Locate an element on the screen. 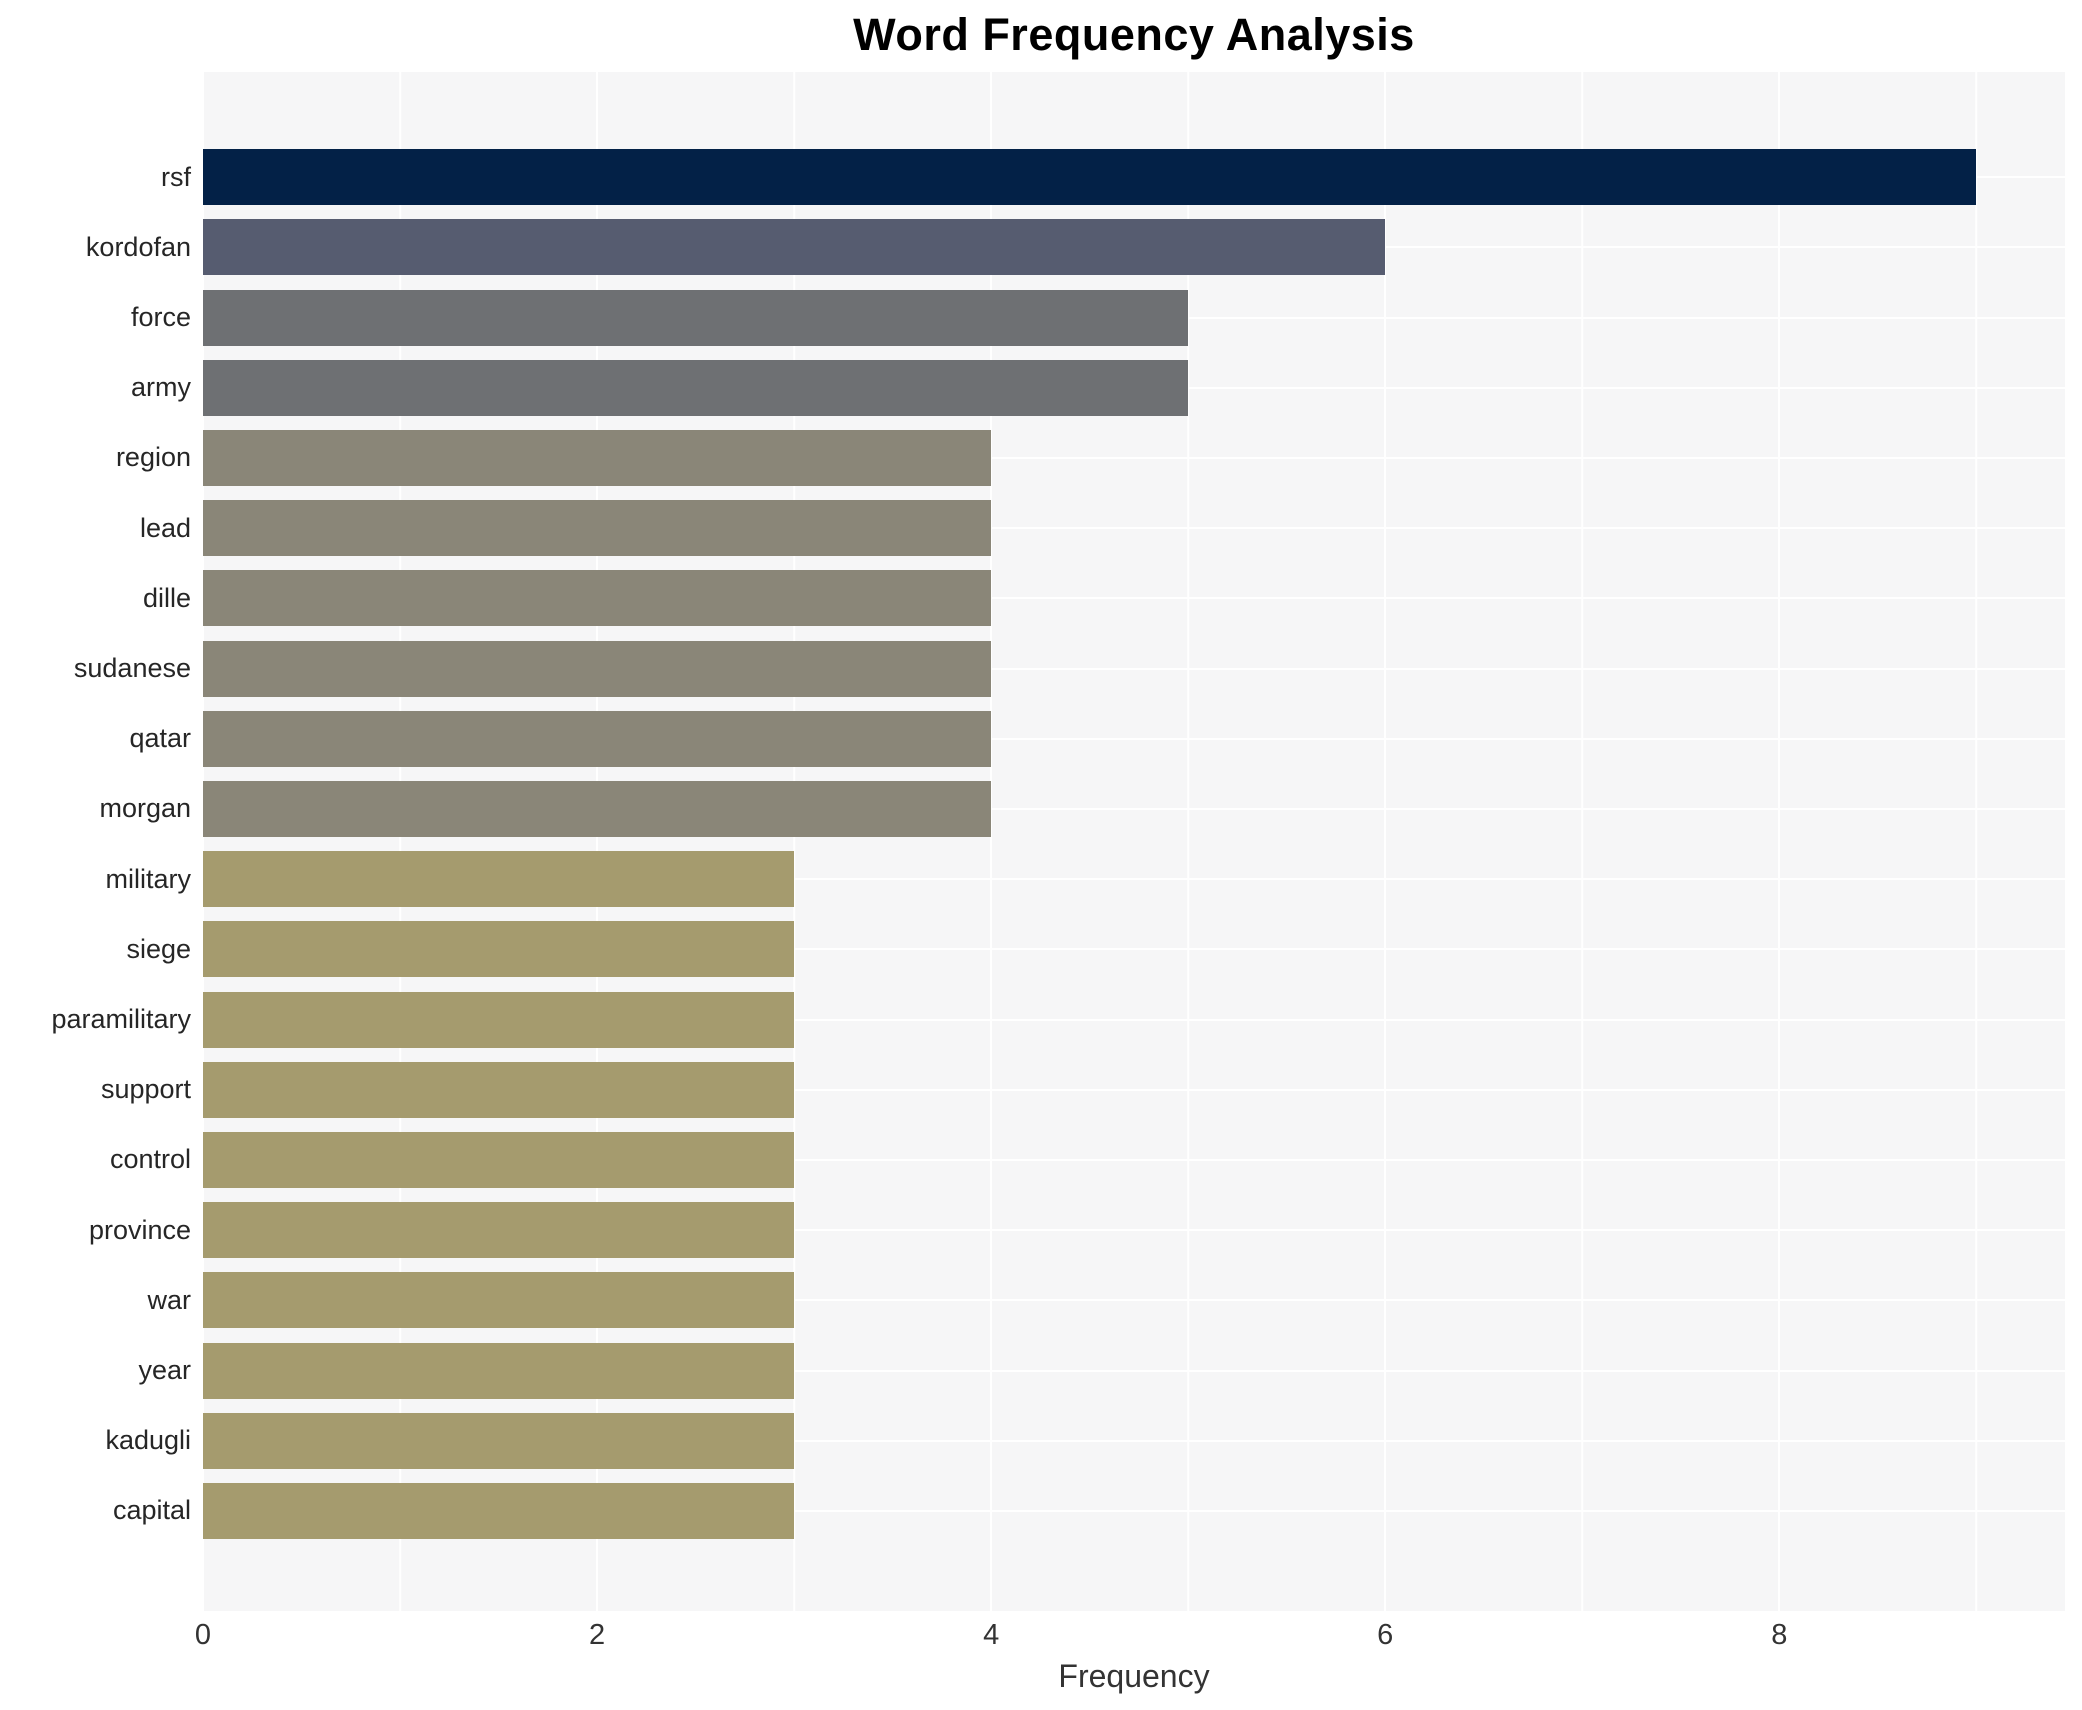  chart-title: Word Frequency Analysis is located at coordinates (1134, 34).